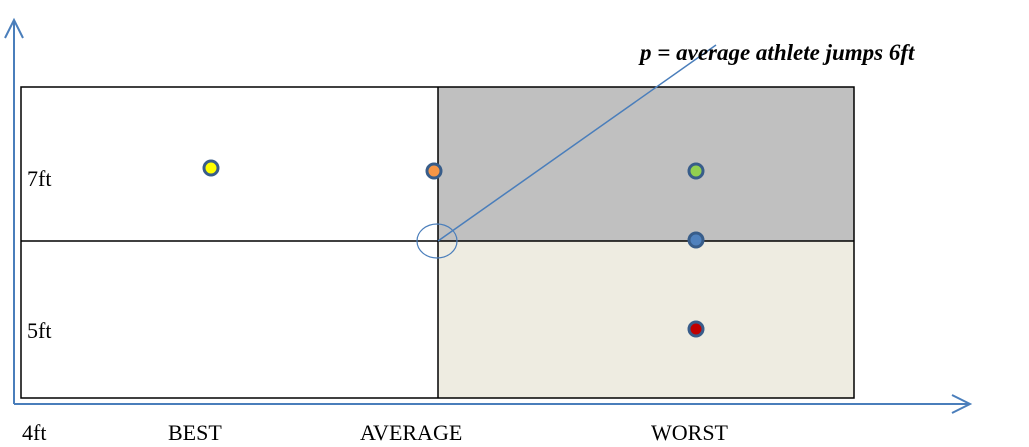  Describe the element at coordinates (646, 319) in the screenshot. I see `quadrant-bottom-right` at that location.